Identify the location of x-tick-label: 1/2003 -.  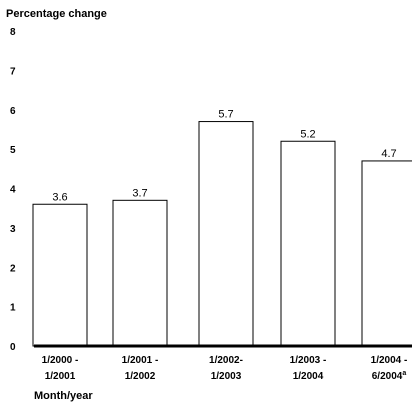
(308, 360).